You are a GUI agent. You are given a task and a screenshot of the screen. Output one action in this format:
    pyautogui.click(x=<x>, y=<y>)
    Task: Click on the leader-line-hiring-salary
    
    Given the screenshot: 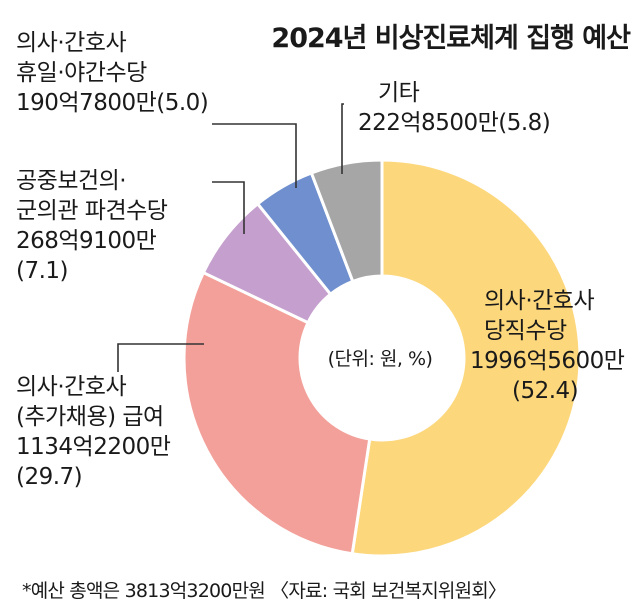 What is the action you would take?
    pyautogui.click(x=160, y=357)
    